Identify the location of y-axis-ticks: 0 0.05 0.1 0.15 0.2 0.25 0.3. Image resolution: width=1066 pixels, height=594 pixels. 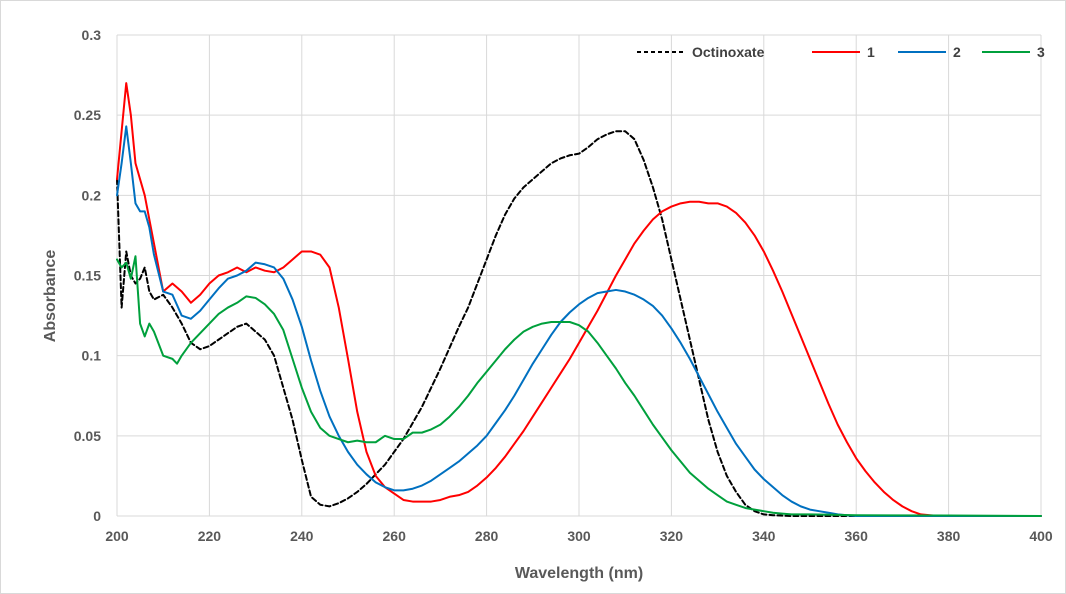
(87, 275).